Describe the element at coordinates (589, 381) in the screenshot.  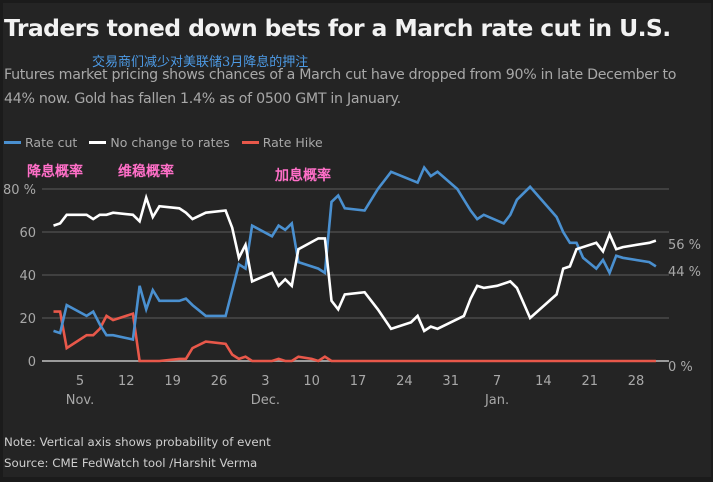
I see `x-tick-label: 21` at that location.